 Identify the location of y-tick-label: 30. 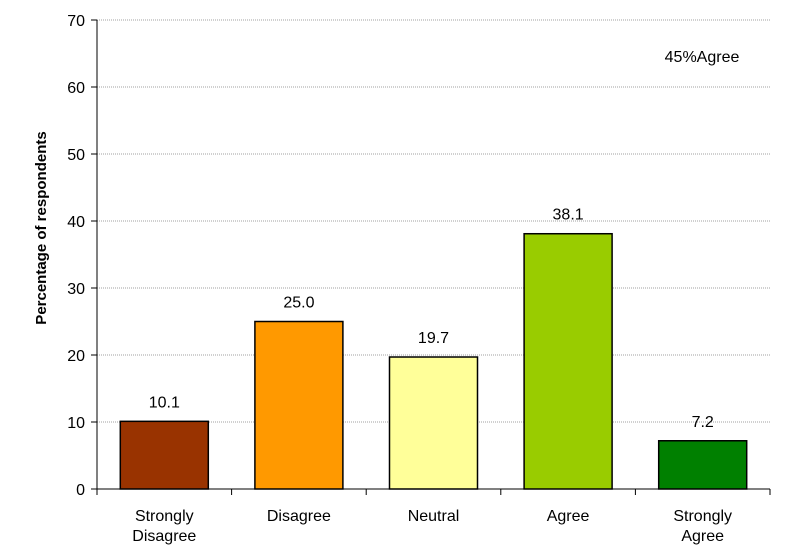
(76, 289).